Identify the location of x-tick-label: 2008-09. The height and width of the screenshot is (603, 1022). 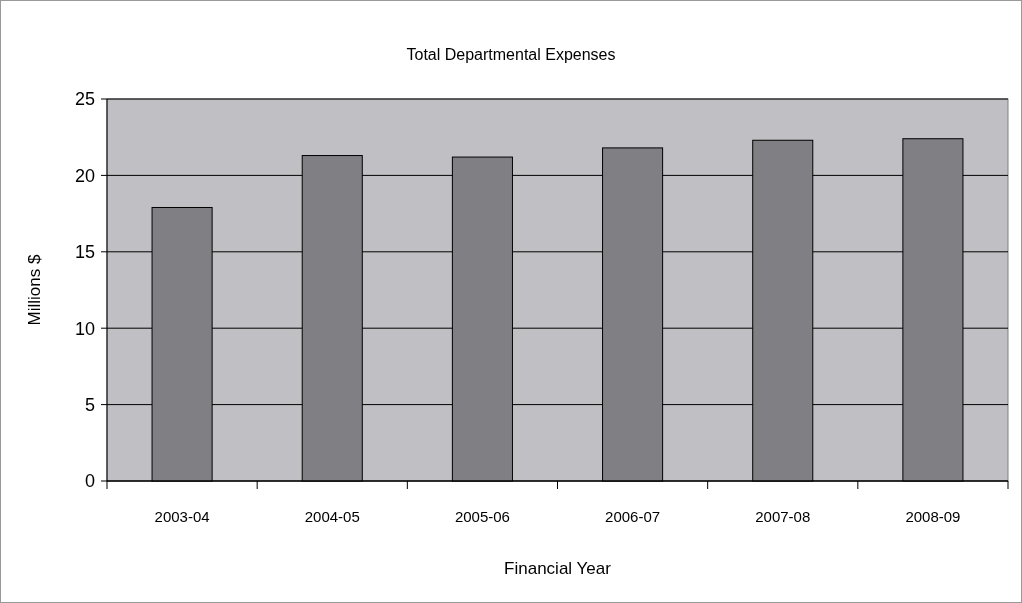
(933, 516).